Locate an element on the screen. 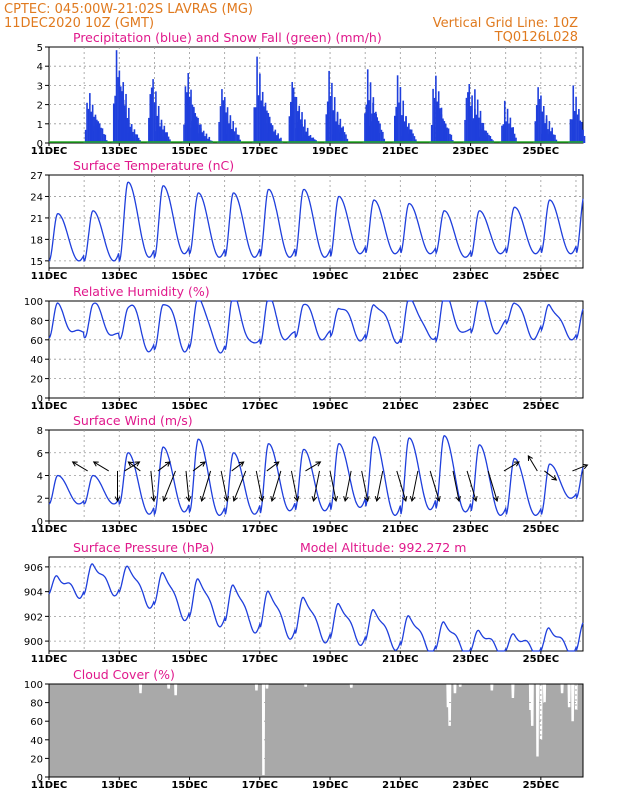 This screenshot has width=618, height=800. vertical-grid-label: Vertical Grid Line: 10Z is located at coordinates (505, 23).